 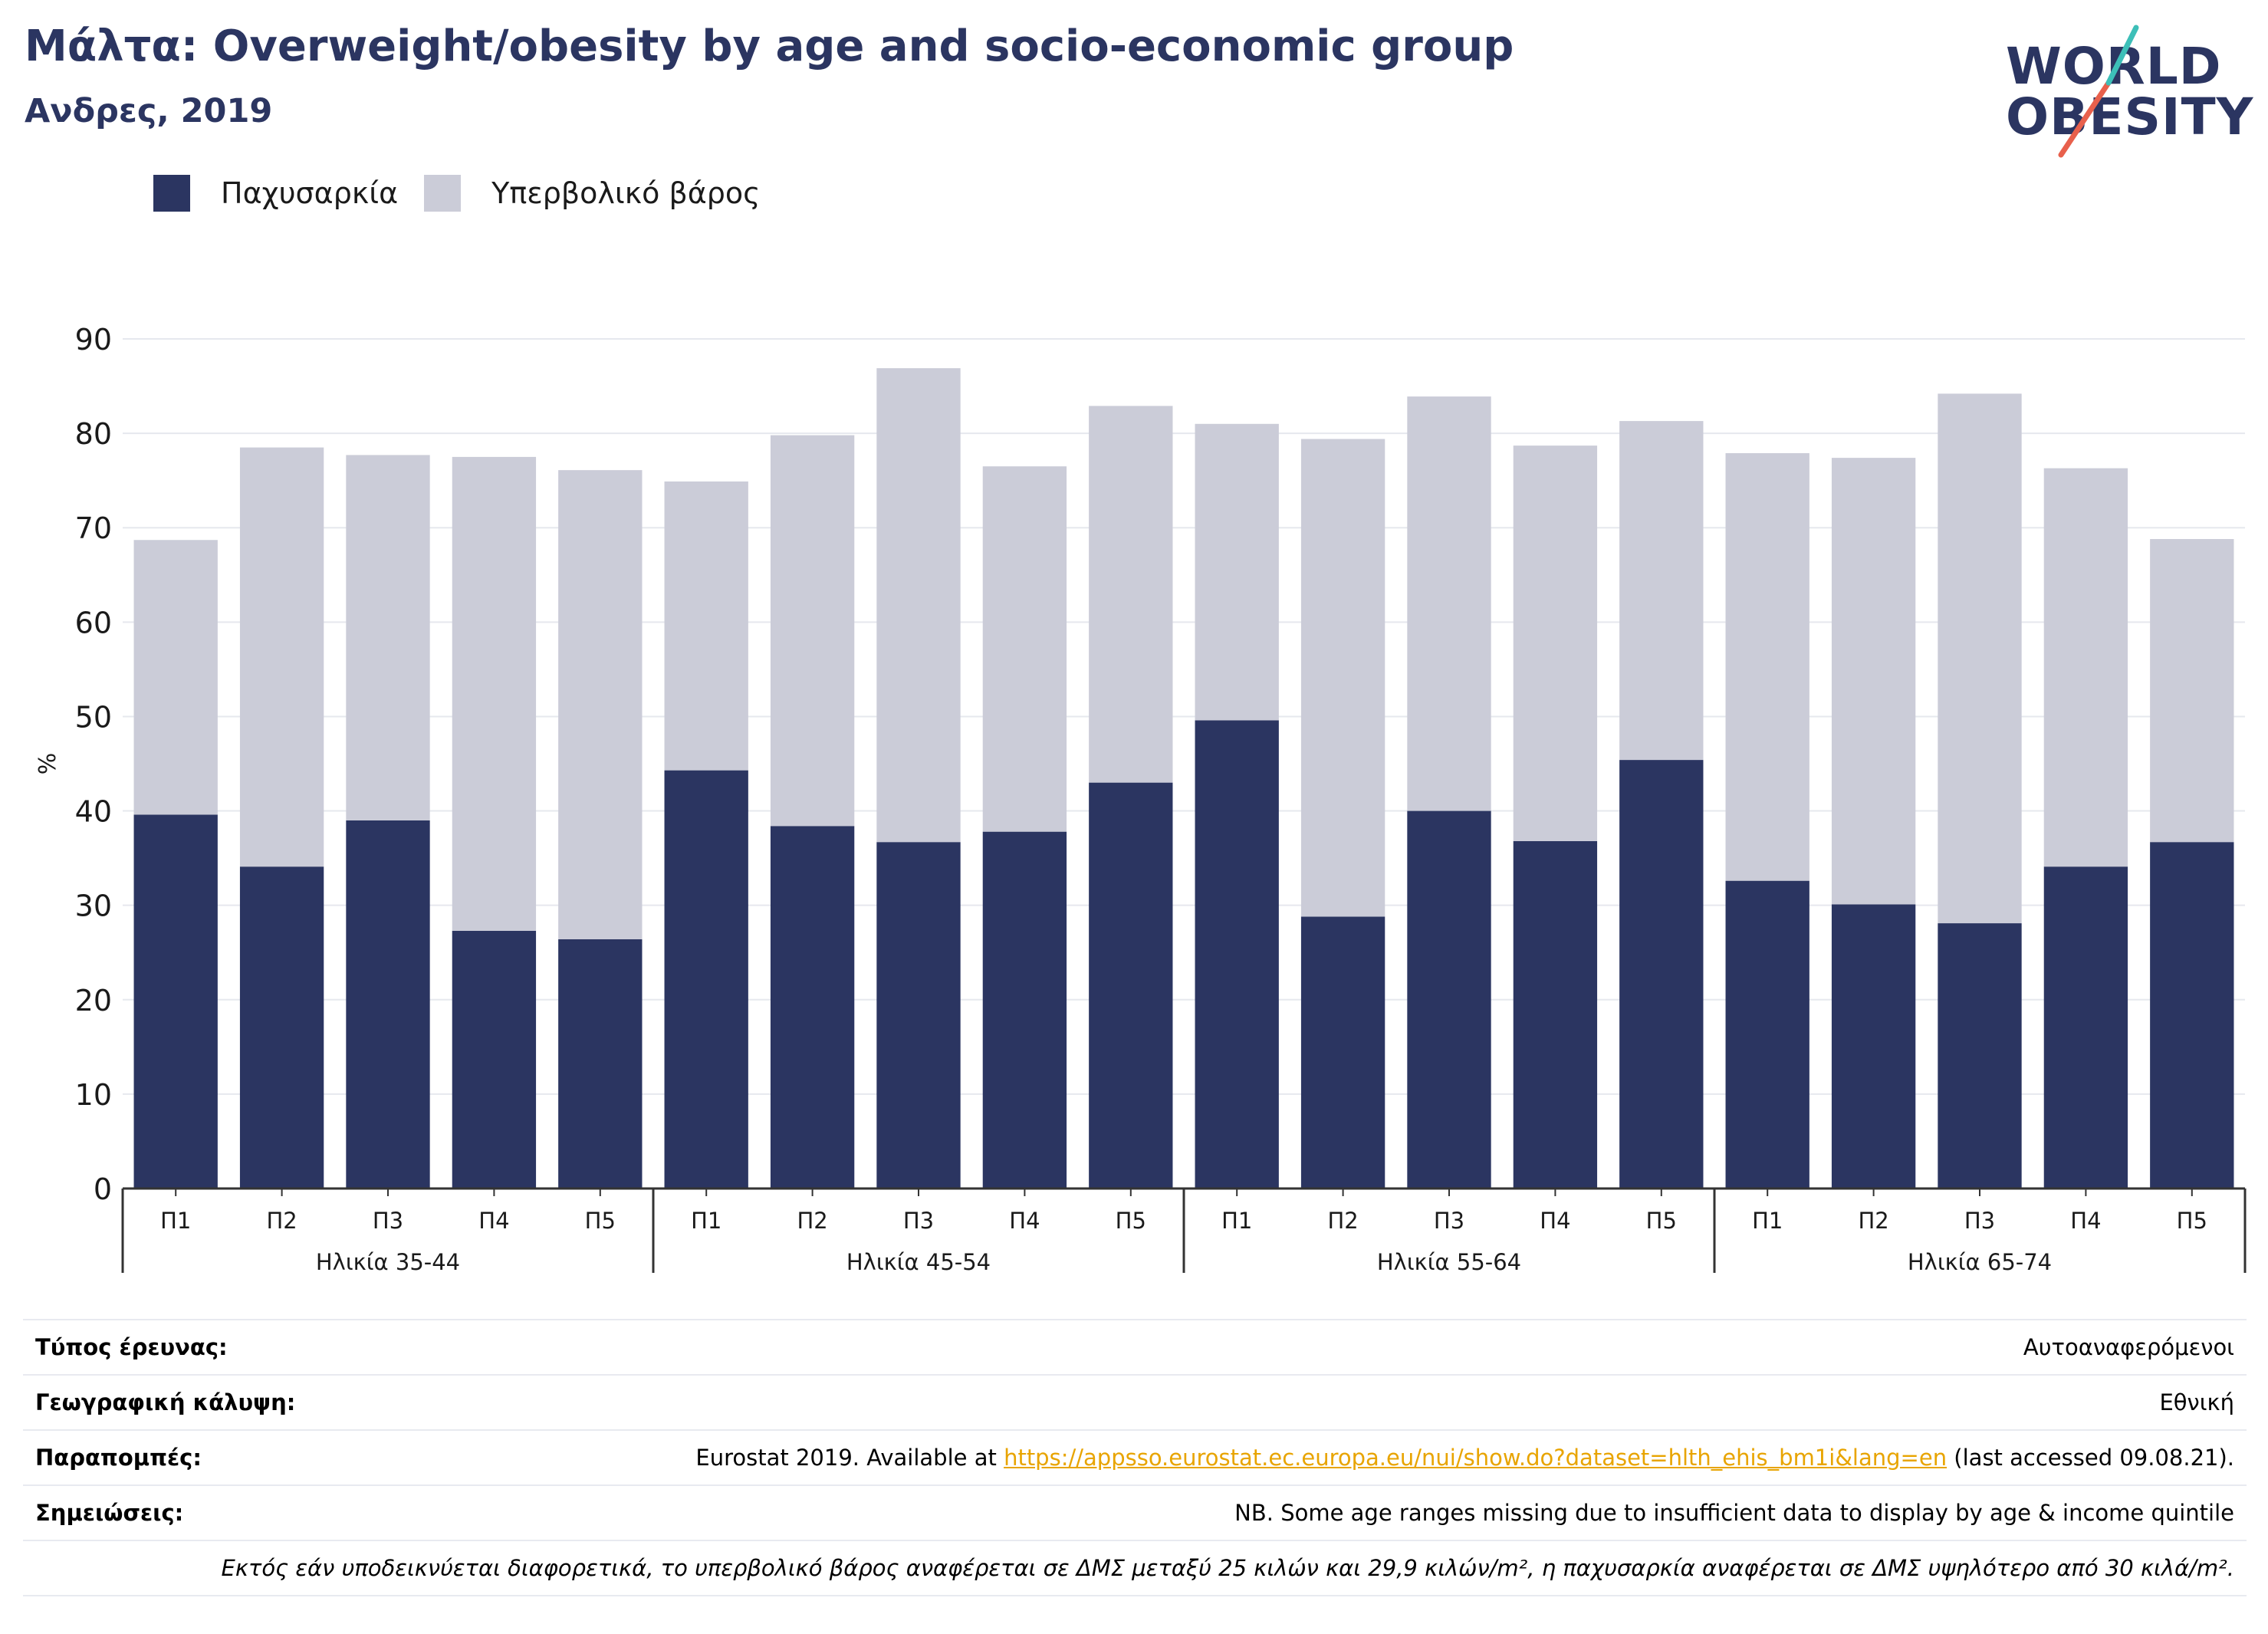 What do you see at coordinates (109, 1513) in the screenshot?
I see `info-label-notes: Σημειώσεις:` at bounding box center [109, 1513].